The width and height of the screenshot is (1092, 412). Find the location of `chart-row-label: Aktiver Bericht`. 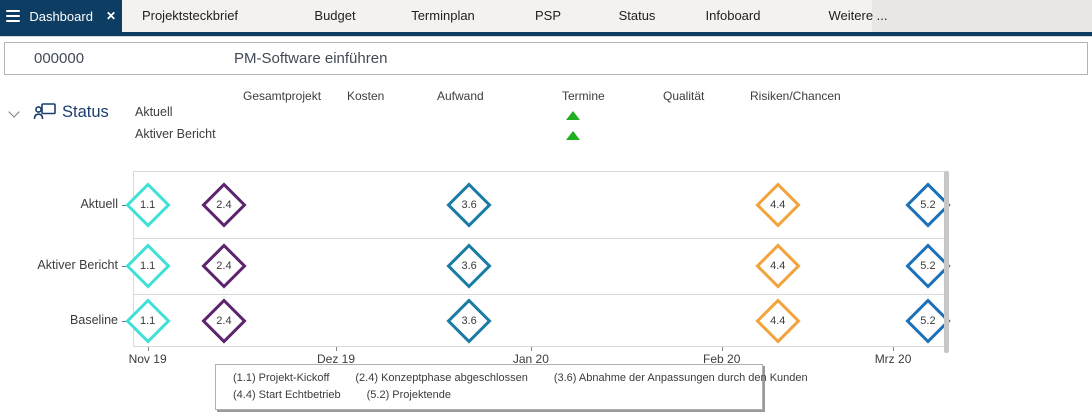

chart-row-label: Aktiver Bericht is located at coordinates (77, 265).